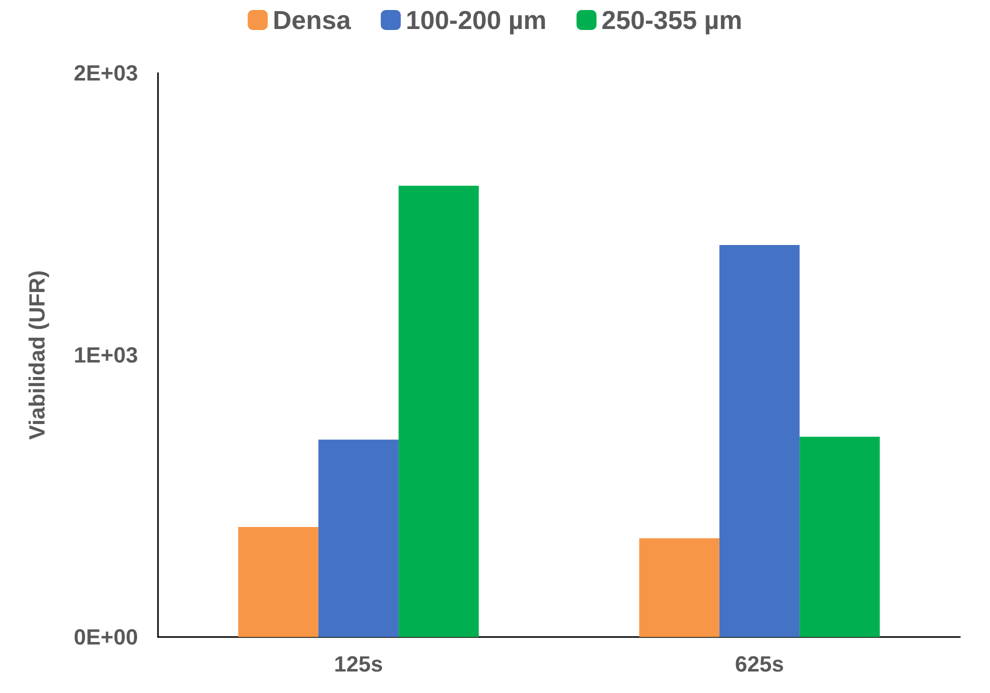 Image resolution: width=990 pixels, height=693 pixels. What do you see at coordinates (106, 73) in the screenshot?
I see `y-tick-label: 2E+03` at bounding box center [106, 73].